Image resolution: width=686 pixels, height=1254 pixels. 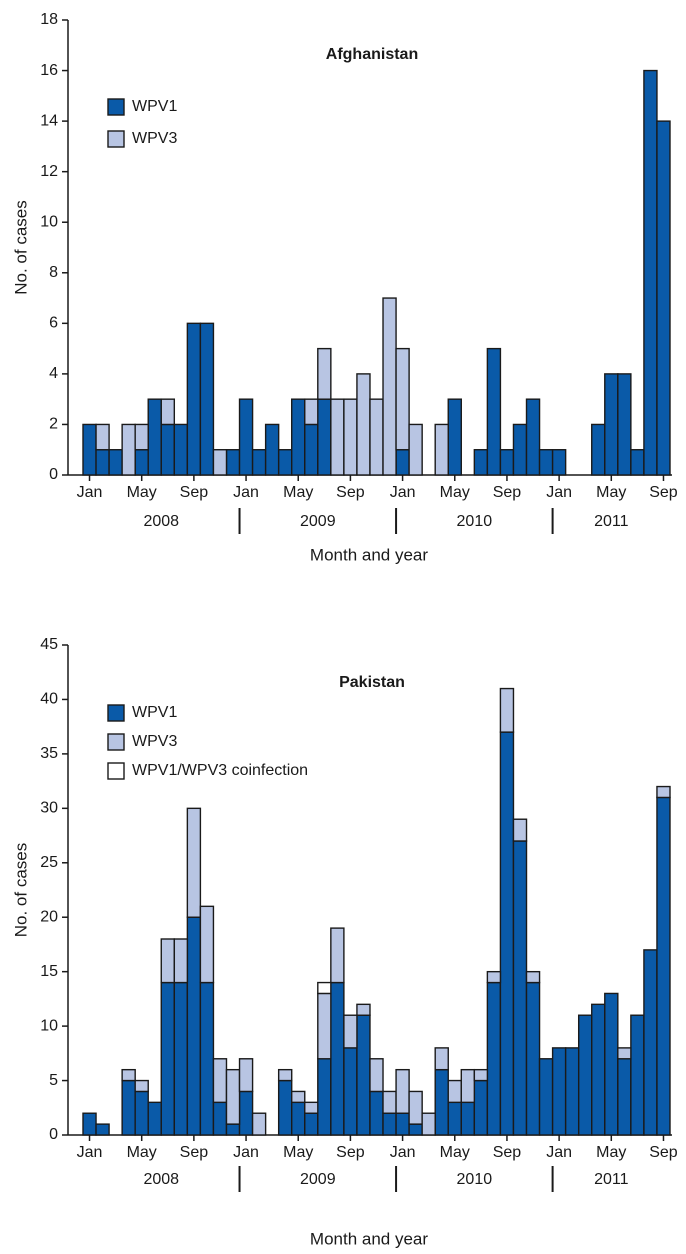 I want to click on y-tick-label: 35, so click(x=49, y=753).